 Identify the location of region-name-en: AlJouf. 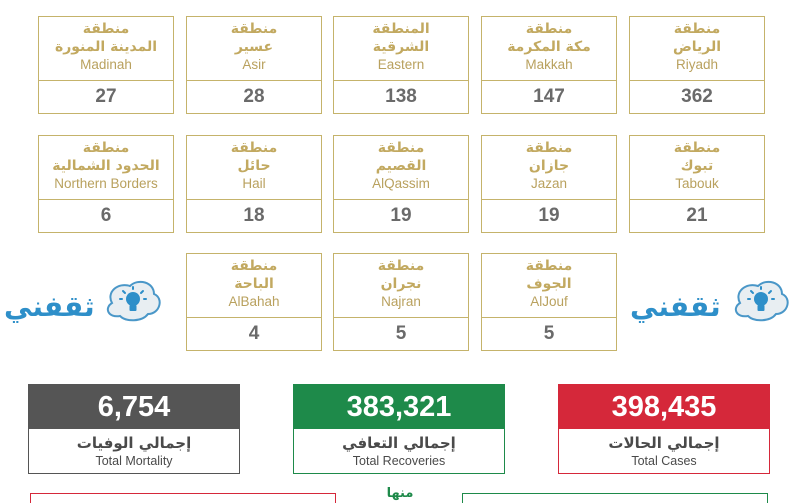
(549, 301).